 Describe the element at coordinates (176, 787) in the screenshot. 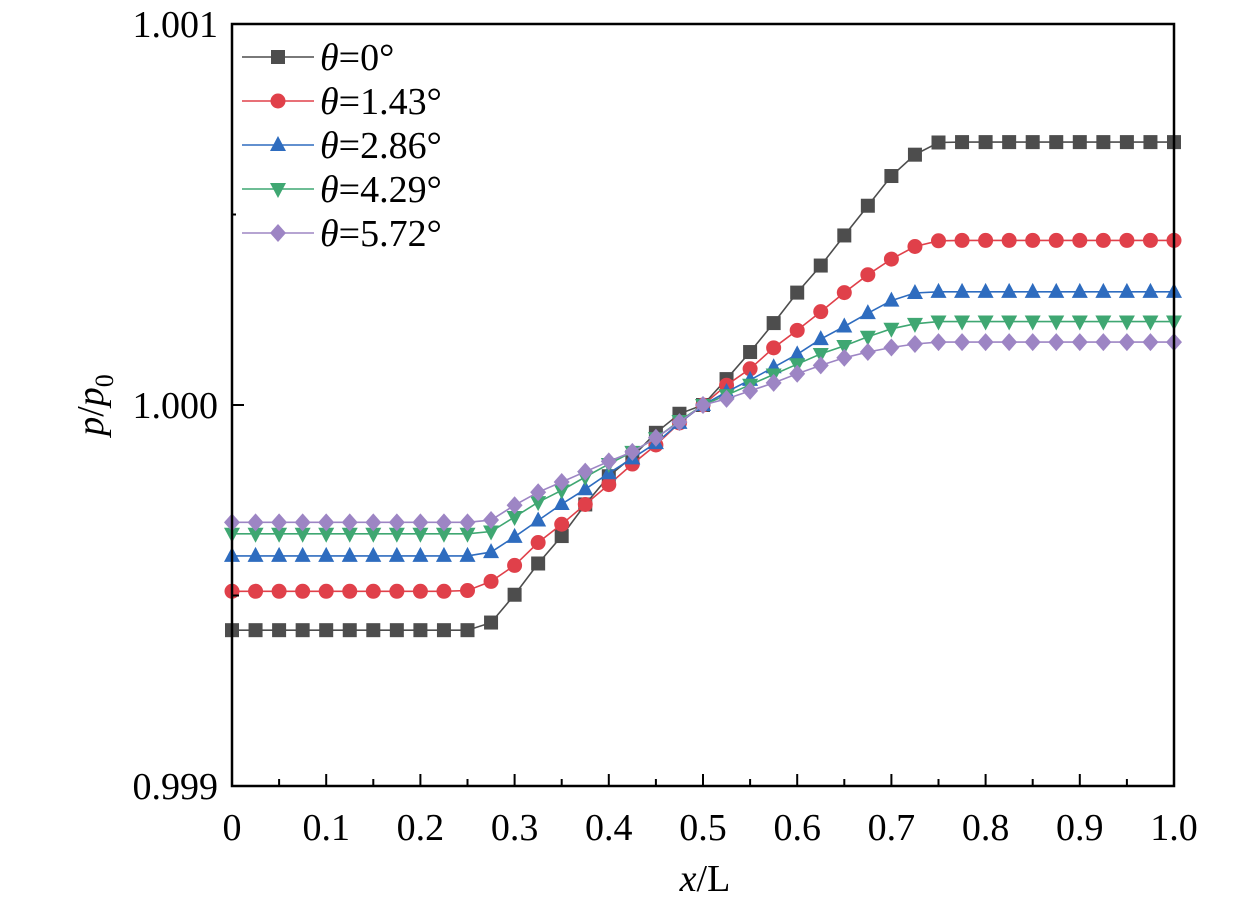

I see `y-tick-label: 0.999` at that location.